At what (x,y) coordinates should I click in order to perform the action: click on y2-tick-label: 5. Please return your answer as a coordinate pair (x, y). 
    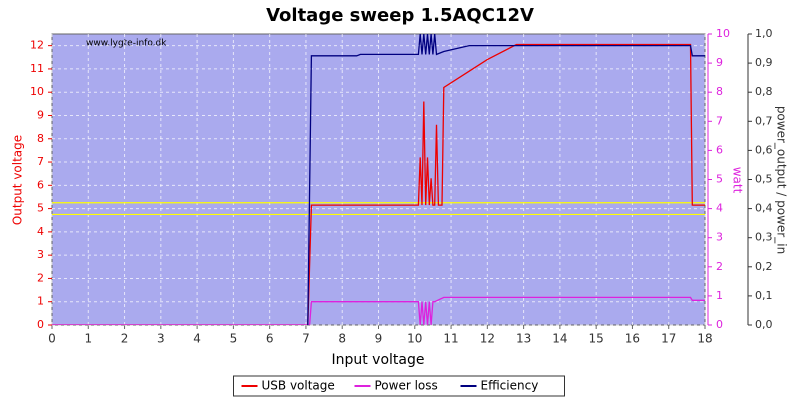
    Looking at the image, I should click on (719, 179).